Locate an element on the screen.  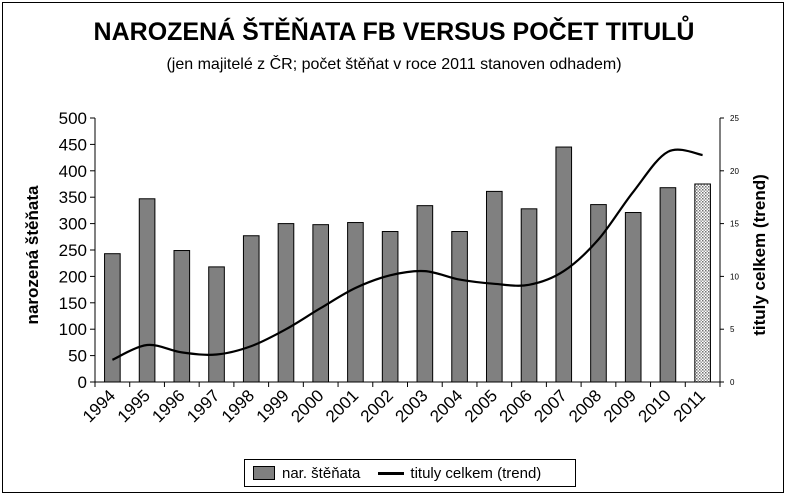
y2-tick-label: 20 is located at coordinates (734, 171).